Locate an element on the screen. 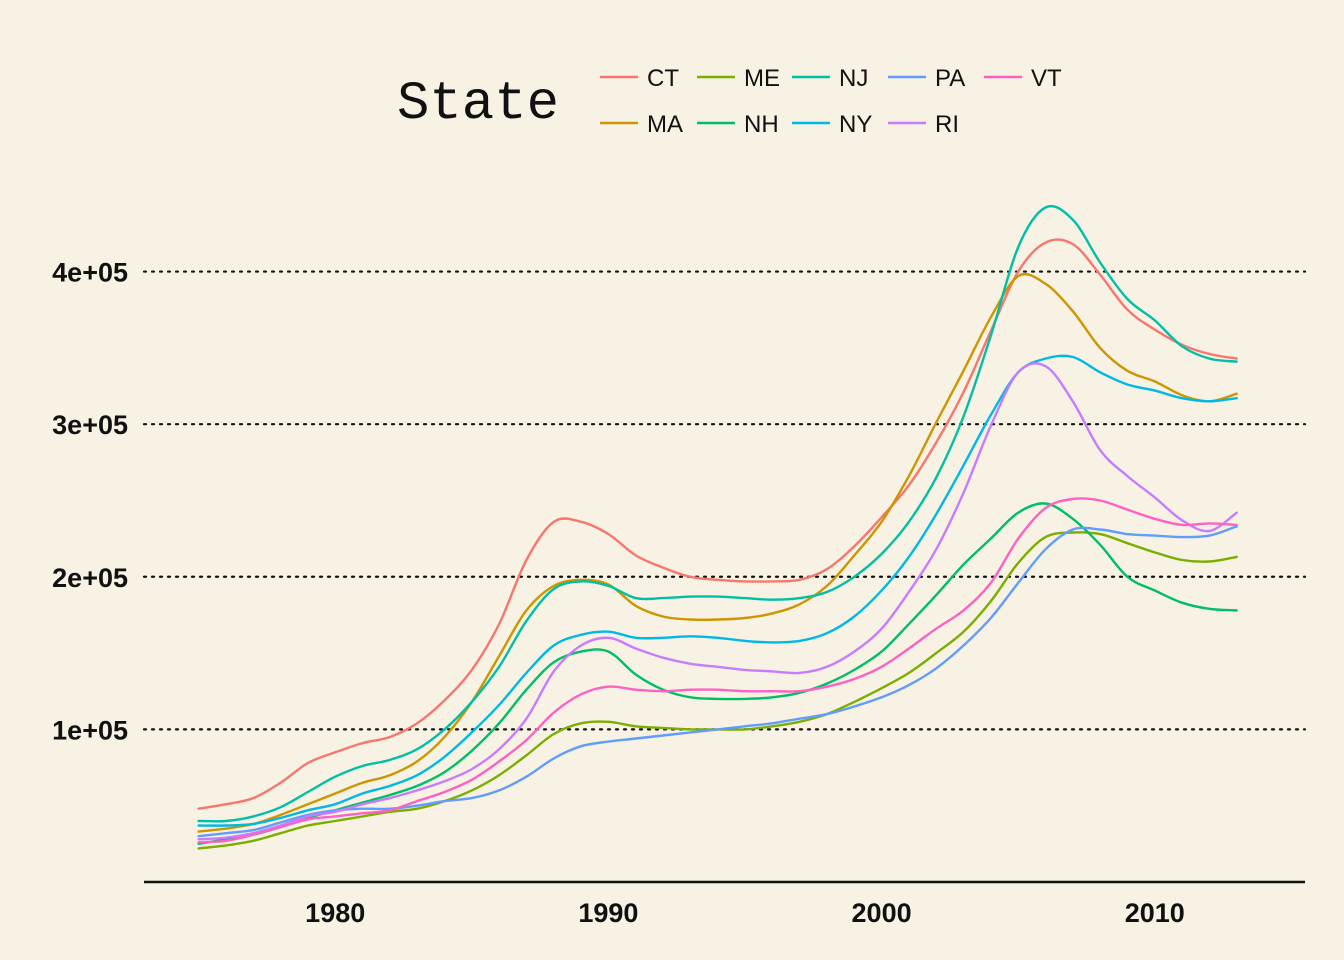  y-tick-label: 3e+05 is located at coordinates (90, 425).